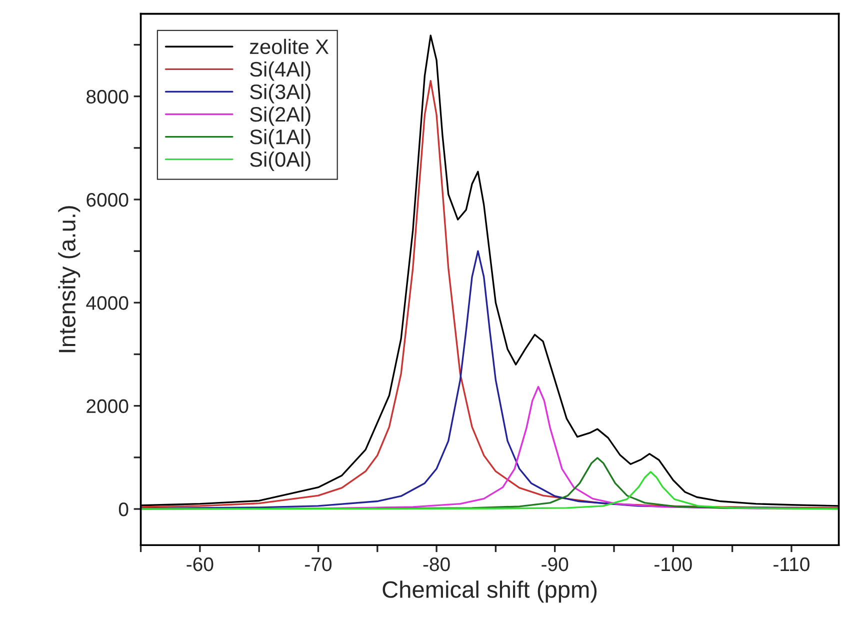  Describe the element at coordinates (280, 71) in the screenshot. I see `legend-label: Si(4Al)` at that location.